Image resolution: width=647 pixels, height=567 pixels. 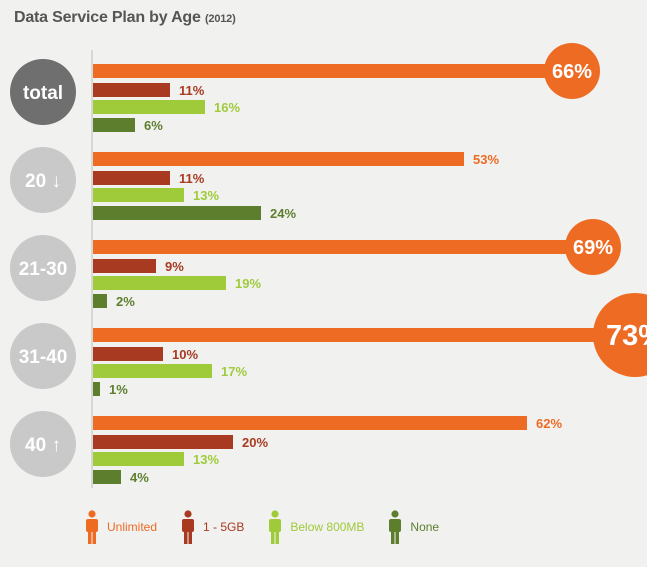 I want to click on data-label: 53%, so click(x=486, y=159).